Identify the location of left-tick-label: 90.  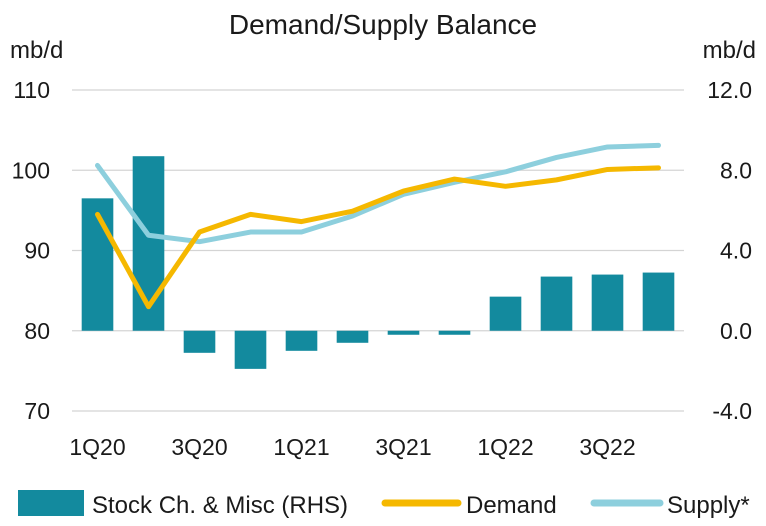
(37, 251).